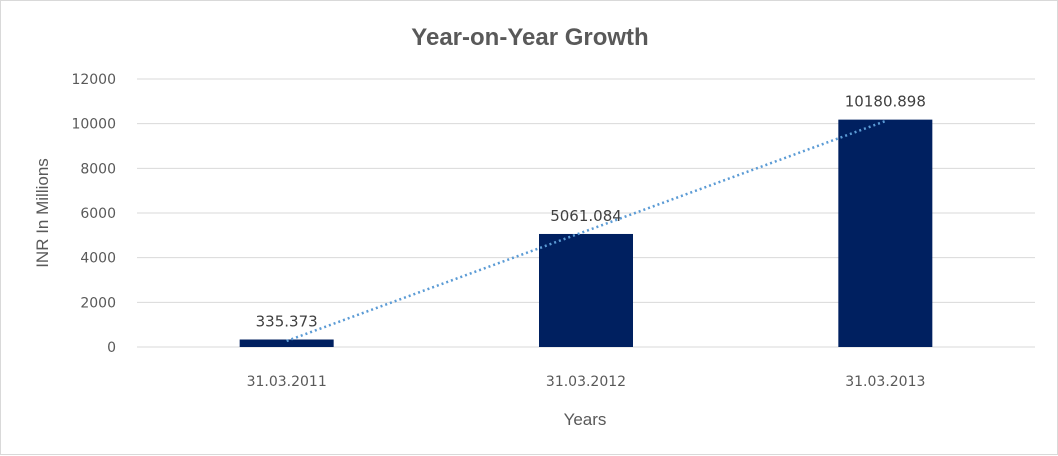  What do you see at coordinates (98, 214) in the screenshot?
I see `y-tick-label: 6000` at bounding box center [98, 214].